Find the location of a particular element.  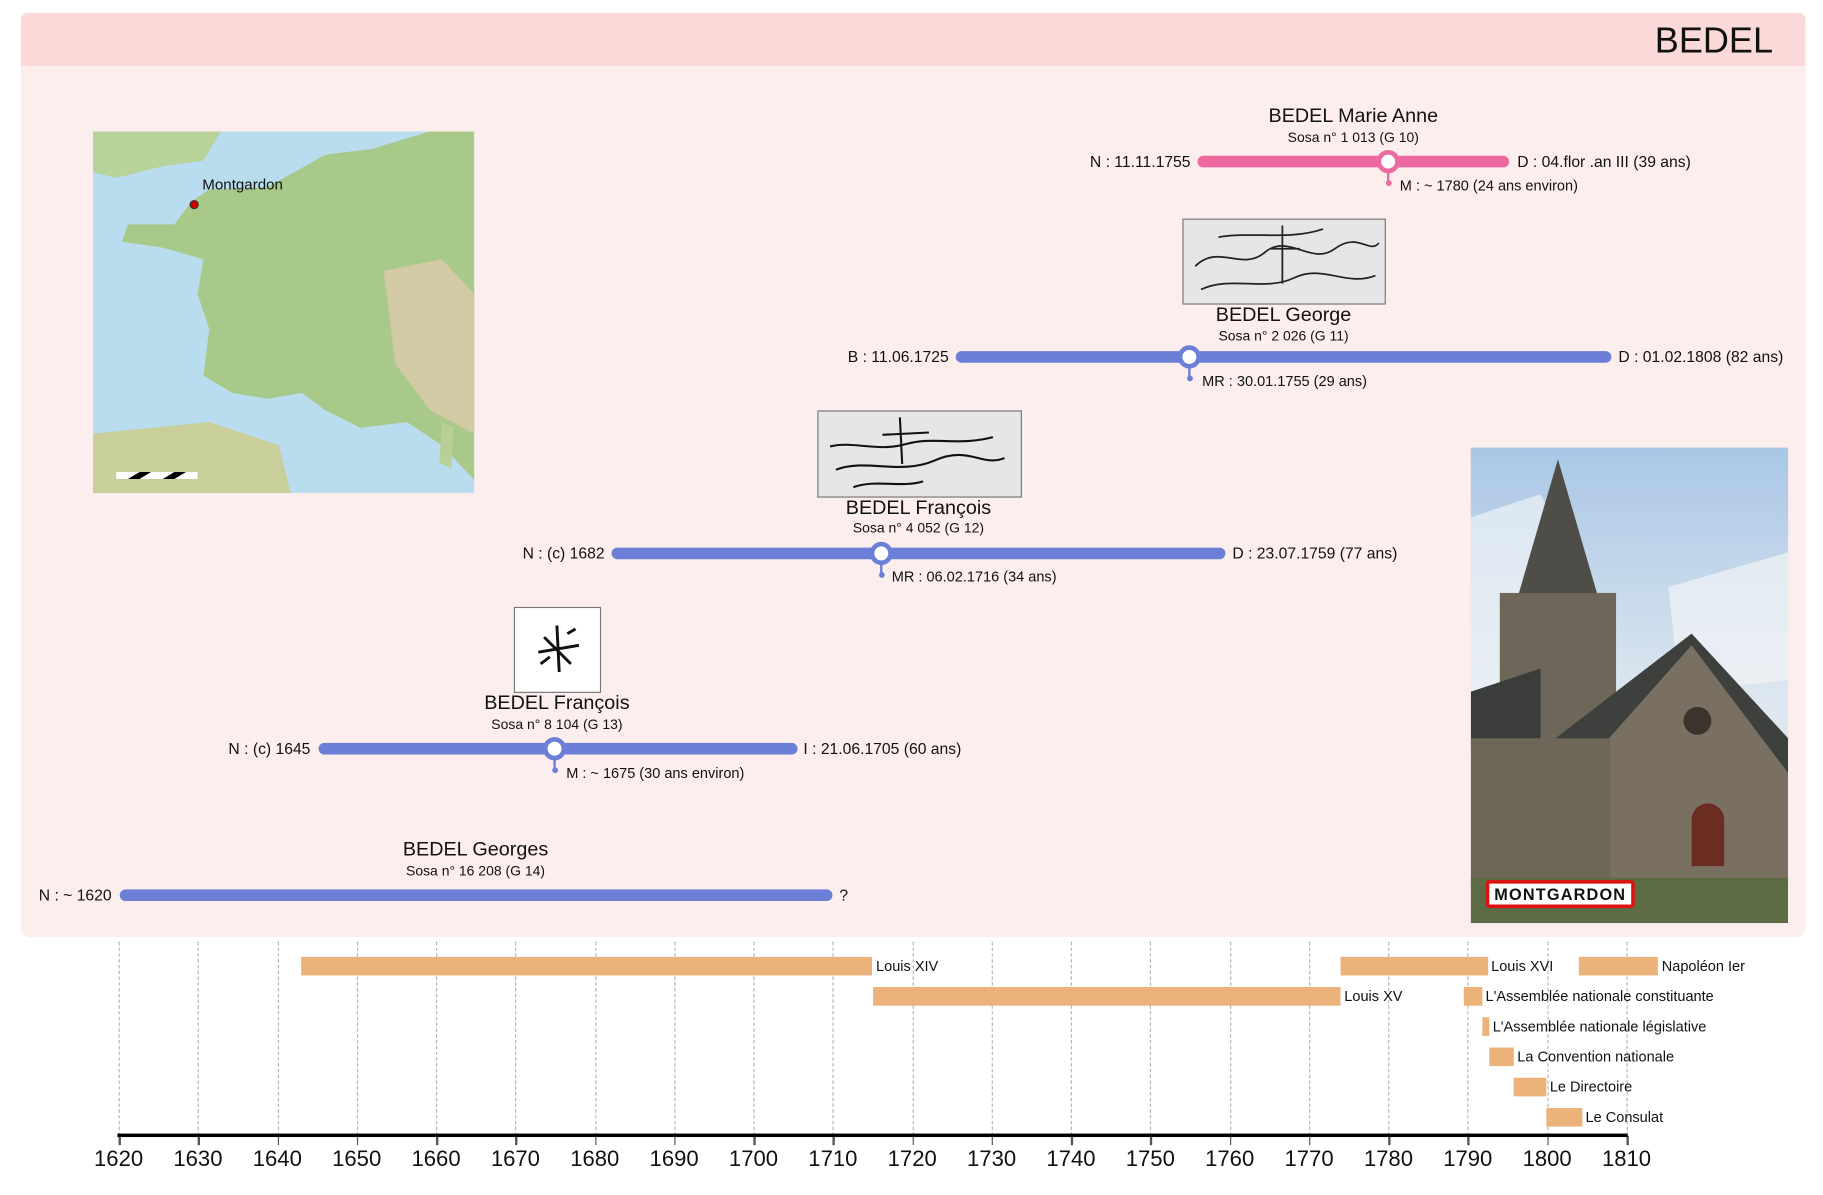

tick-label: 1630 is located at coordinates (198, 1159).